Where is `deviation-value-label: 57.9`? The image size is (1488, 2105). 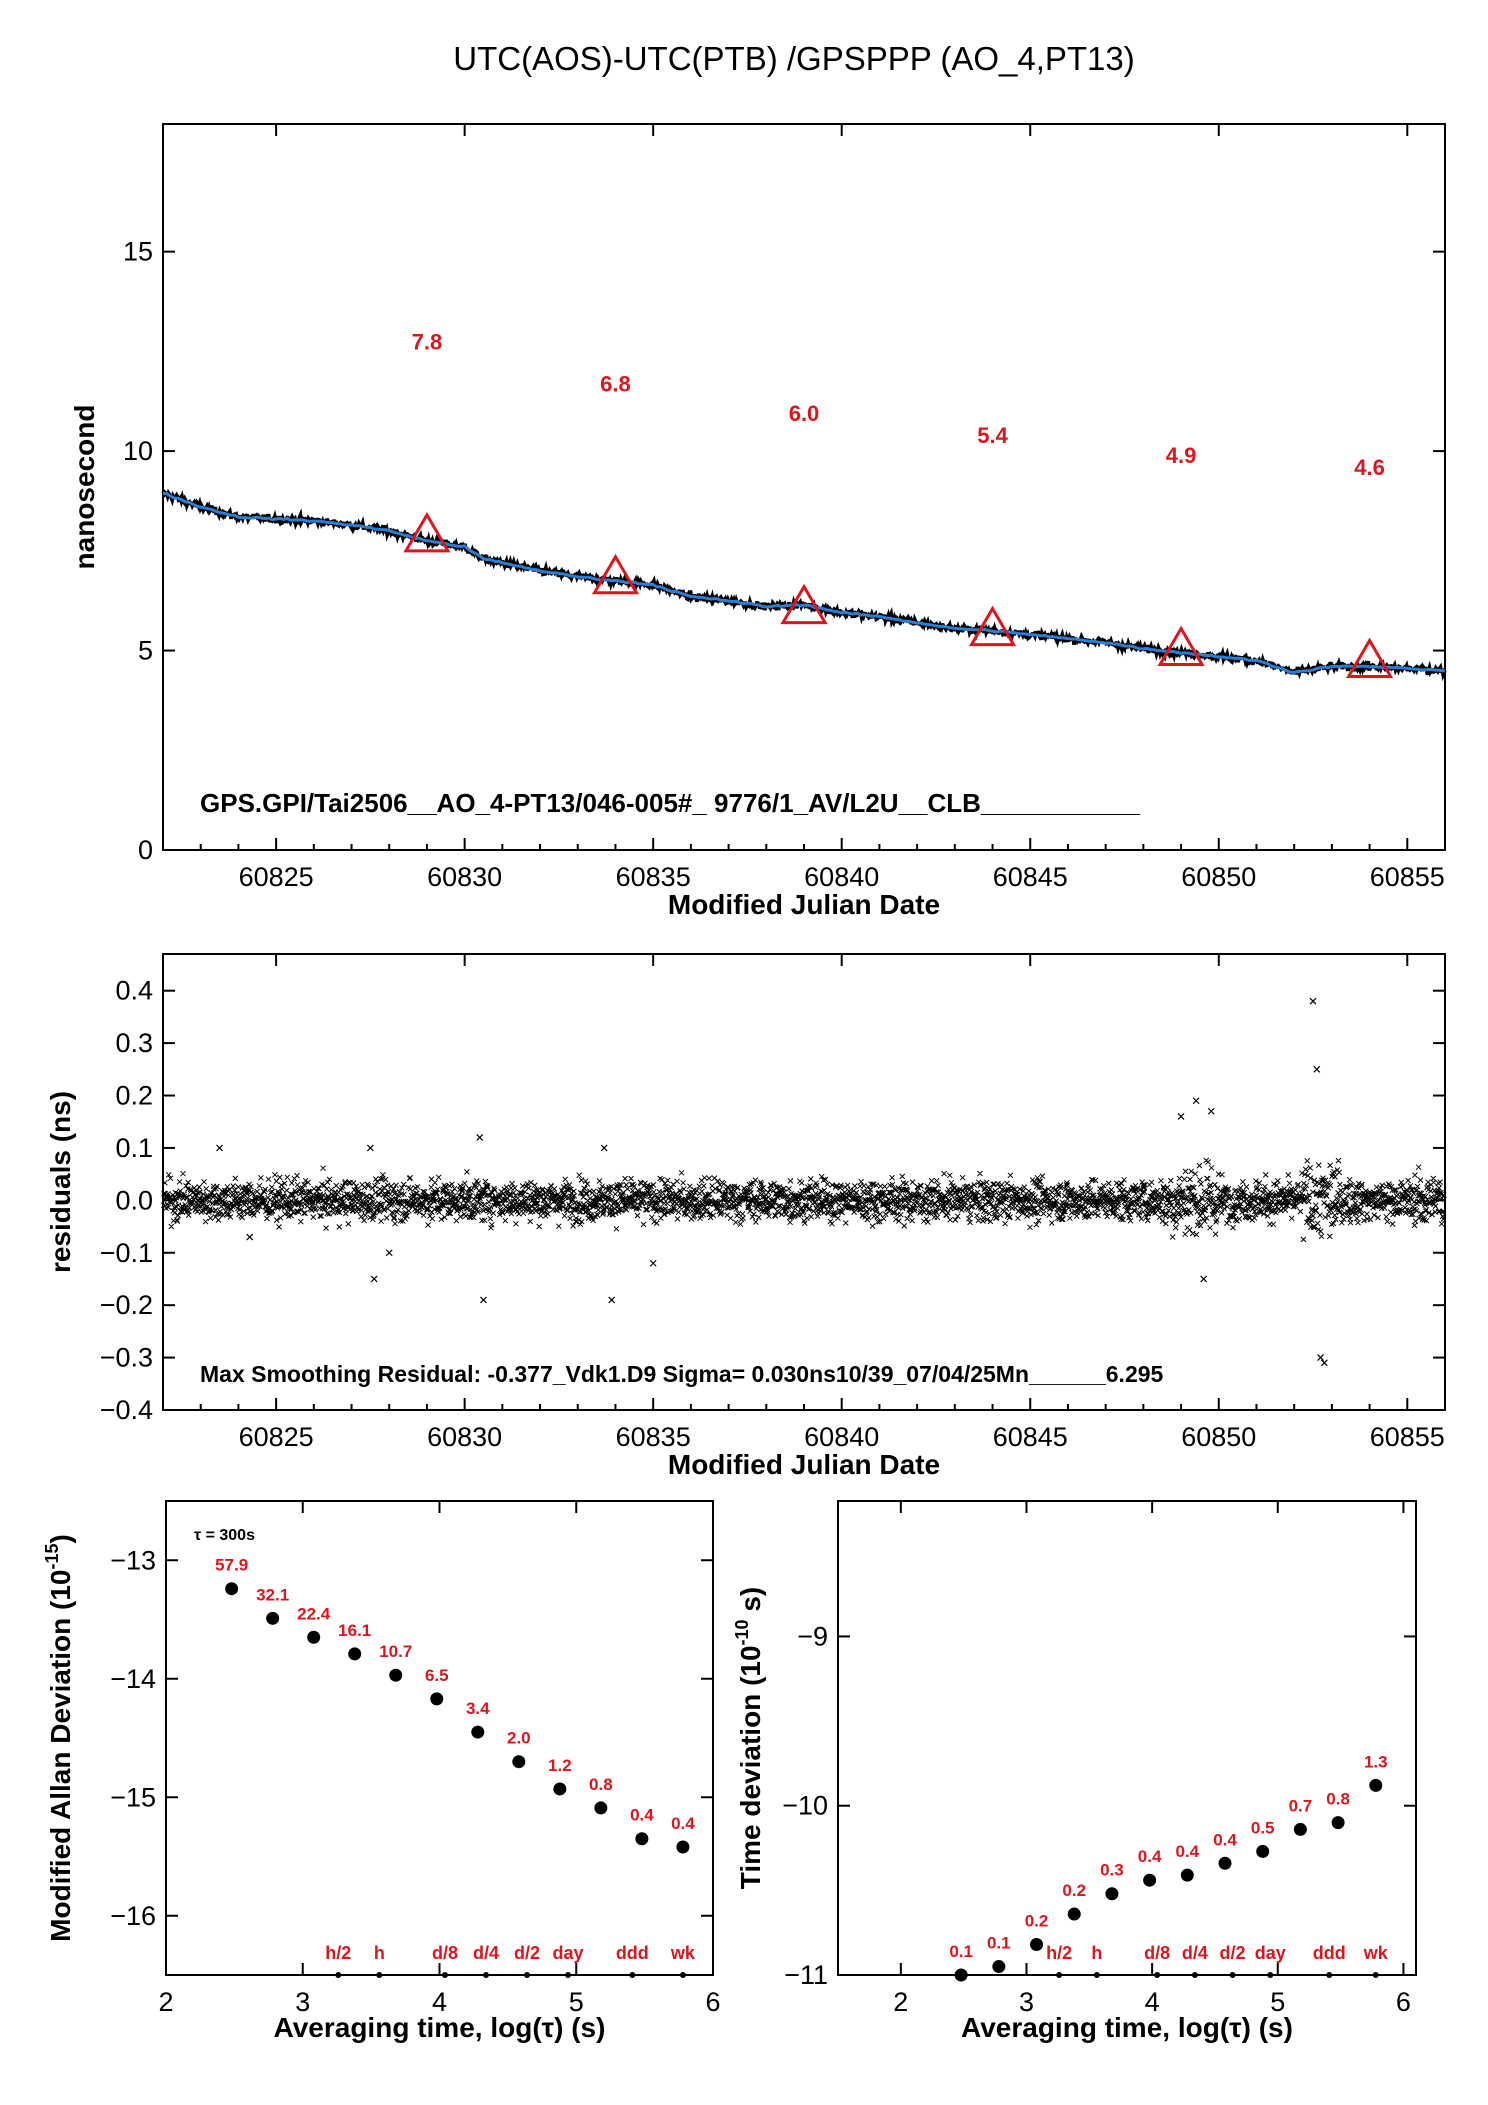
deviation-value-label: 57.9 is located at coordinates (231, 1565).